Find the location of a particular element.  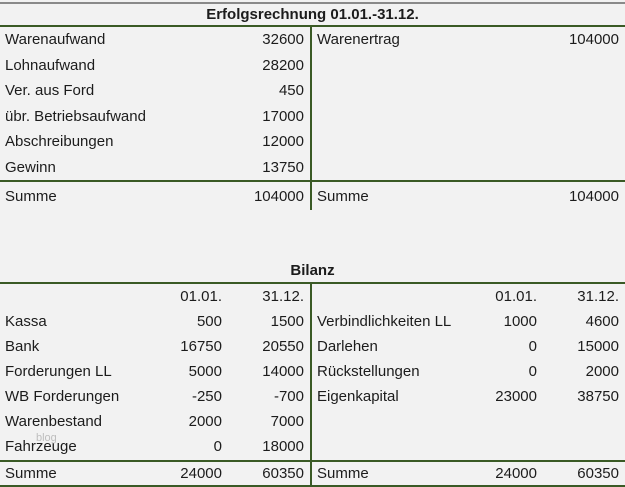

account-label: Kassa is located at coordinates (26, 321).